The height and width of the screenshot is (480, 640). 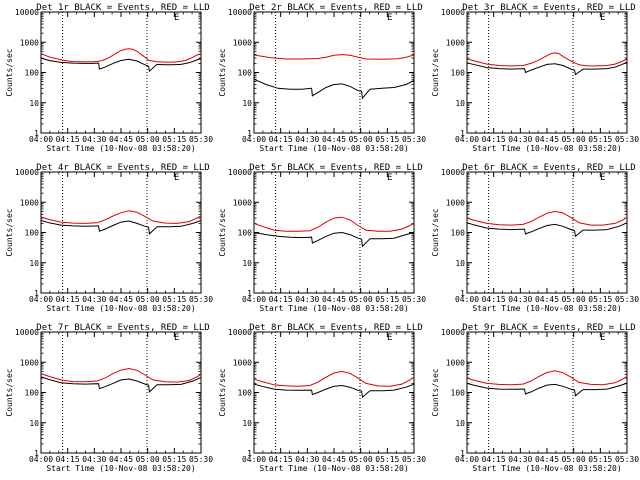 What do you see at coordinates (122, 328) in the screenshot?
I see `panel-title: Det 7r BLACK = Events, RED = LLD` at bounding box center [122, 328].